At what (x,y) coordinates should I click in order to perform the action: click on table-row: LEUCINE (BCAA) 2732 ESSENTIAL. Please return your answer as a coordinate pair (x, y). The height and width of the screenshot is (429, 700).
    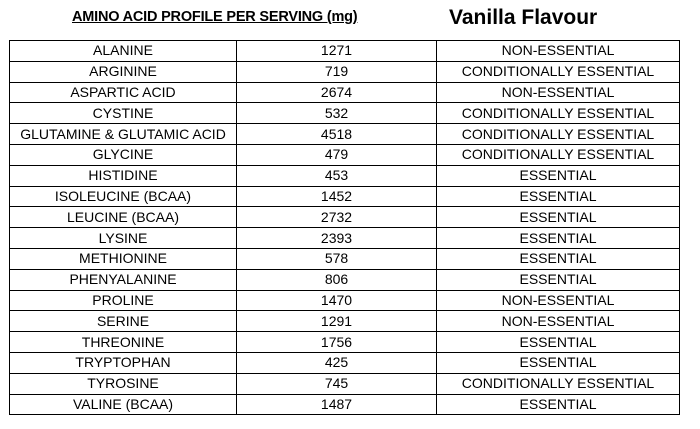
    Looking at the image, I should click on (344, 217).